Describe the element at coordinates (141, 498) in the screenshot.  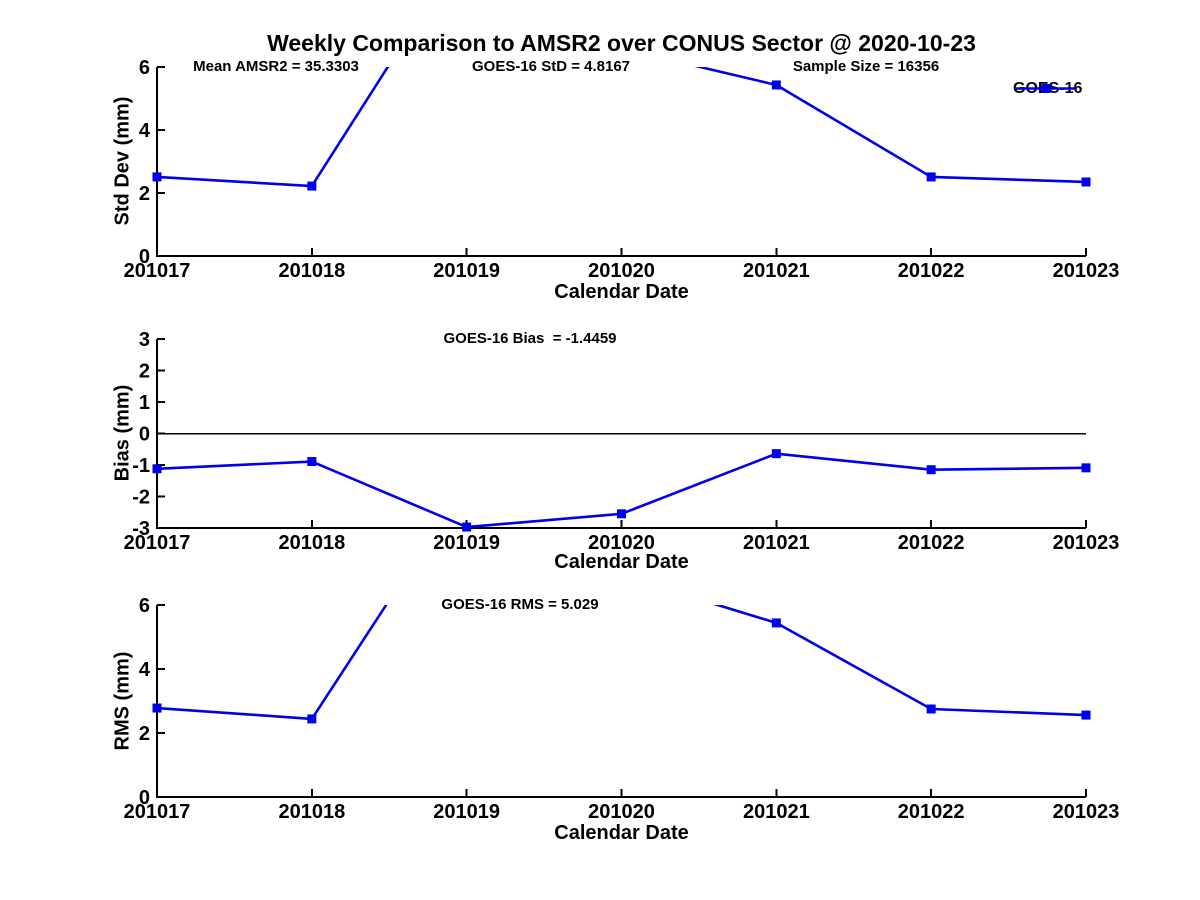
I see `y-tick-label: -2` at that location.